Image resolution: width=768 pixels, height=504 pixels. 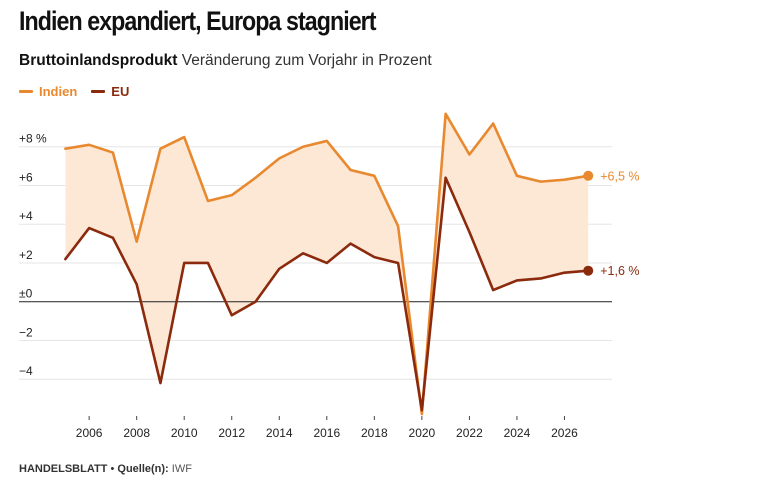 I want to click on legend-swatch-eu, so click(x=98, y=91).